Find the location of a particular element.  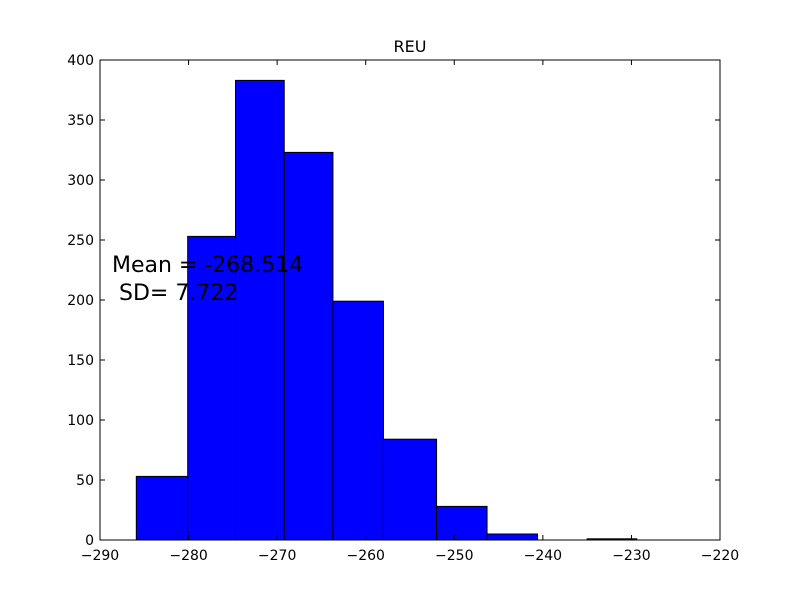

y-tick-label-6: 300 is located at coordinates (80, 181).